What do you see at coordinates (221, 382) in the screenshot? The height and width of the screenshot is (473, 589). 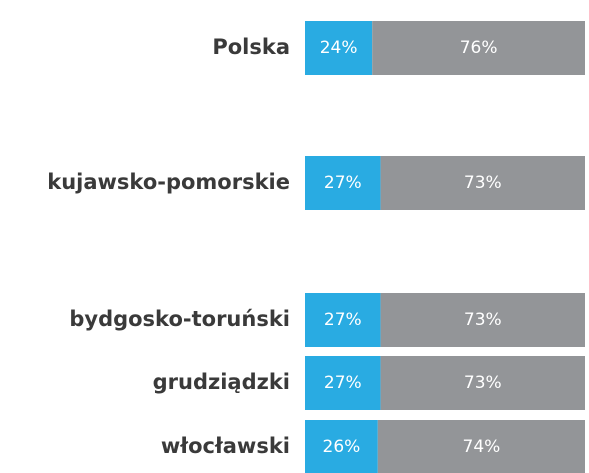 I see `category-label: grudziądzki` at bounding box center [221, 382].